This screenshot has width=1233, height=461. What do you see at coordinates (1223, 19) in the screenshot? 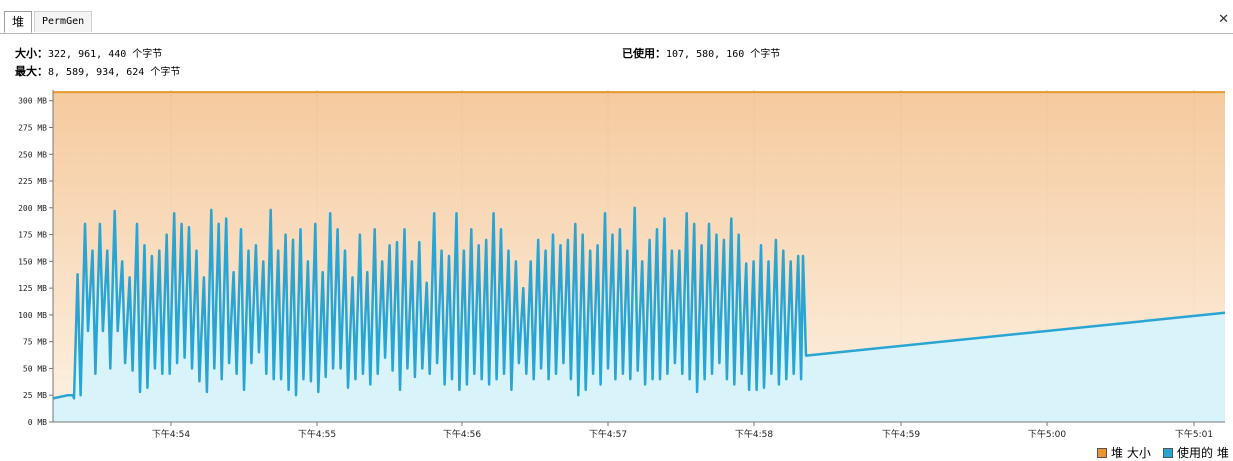
I see `close-icon: ✕` at bounding box center [1223, 19].